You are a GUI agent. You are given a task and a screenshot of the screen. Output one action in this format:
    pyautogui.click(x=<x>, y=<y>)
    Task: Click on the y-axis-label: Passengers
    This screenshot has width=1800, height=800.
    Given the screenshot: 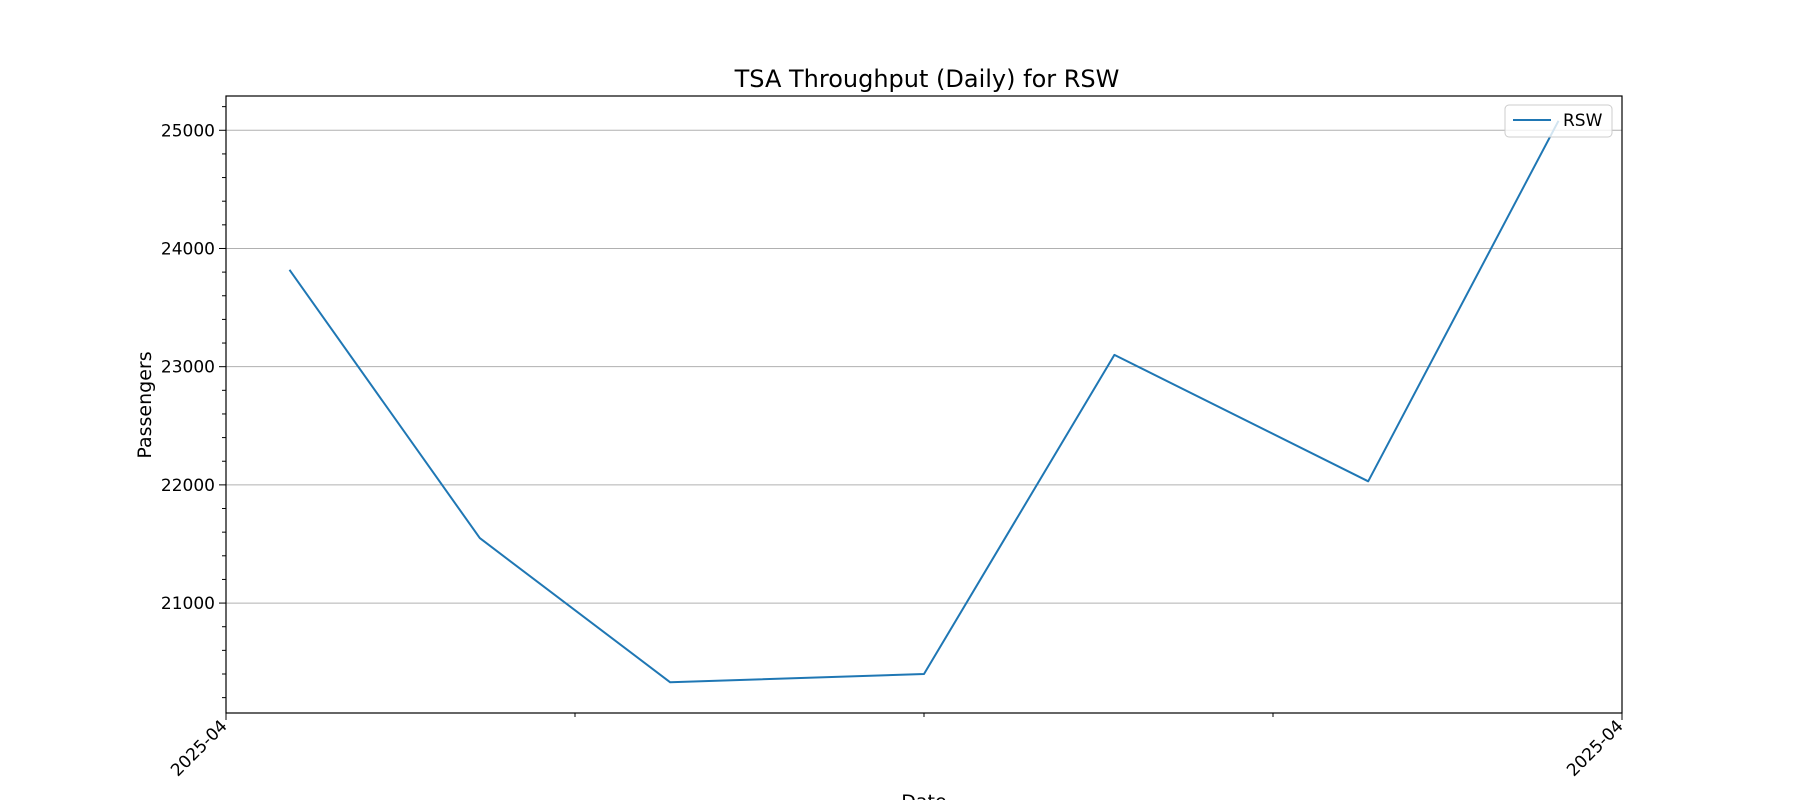 What is the action you would take?
    pyautogui.click(x=145, y=404)
    